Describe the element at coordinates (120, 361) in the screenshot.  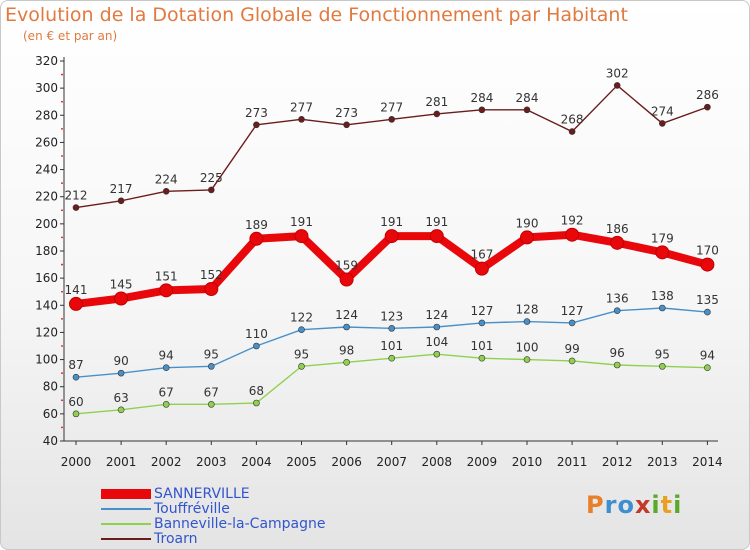
I see `data-label: 90` at that location.